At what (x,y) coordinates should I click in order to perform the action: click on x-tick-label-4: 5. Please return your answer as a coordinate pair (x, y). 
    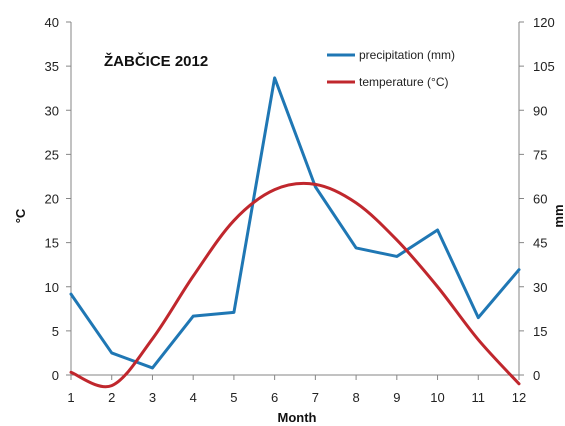
    Looking at the image, I should click on (233, 397).